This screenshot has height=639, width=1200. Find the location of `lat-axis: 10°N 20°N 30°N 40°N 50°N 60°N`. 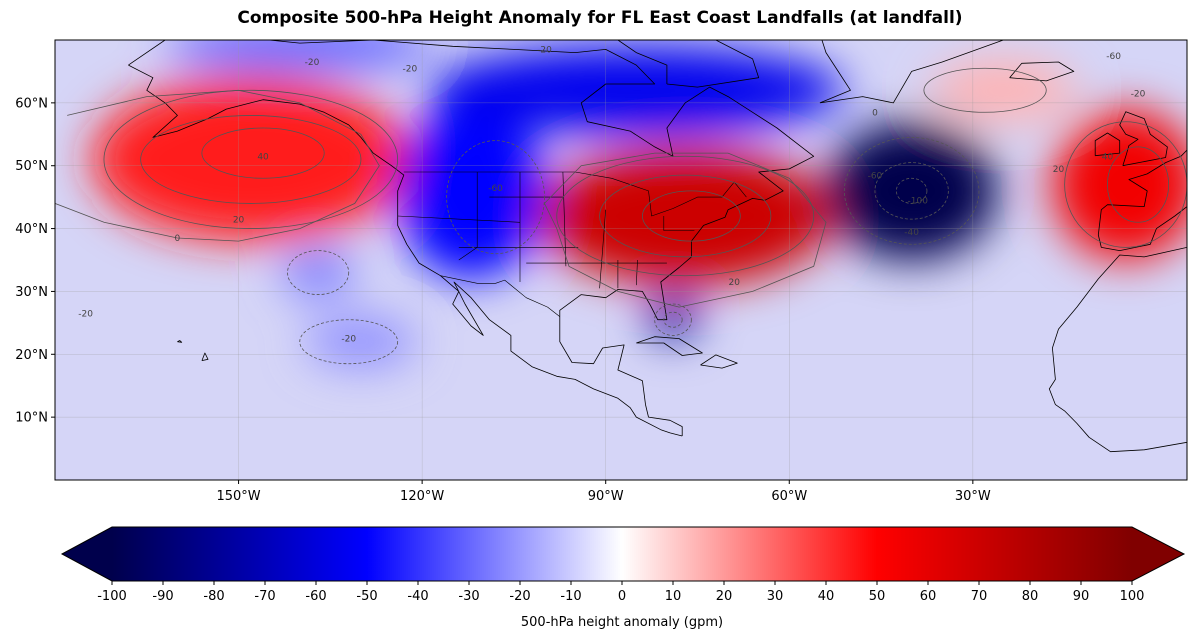

lat-axis: 10°N 20°N 30°N 40°N 50°N 60°N is located at coordinates (35, 261).